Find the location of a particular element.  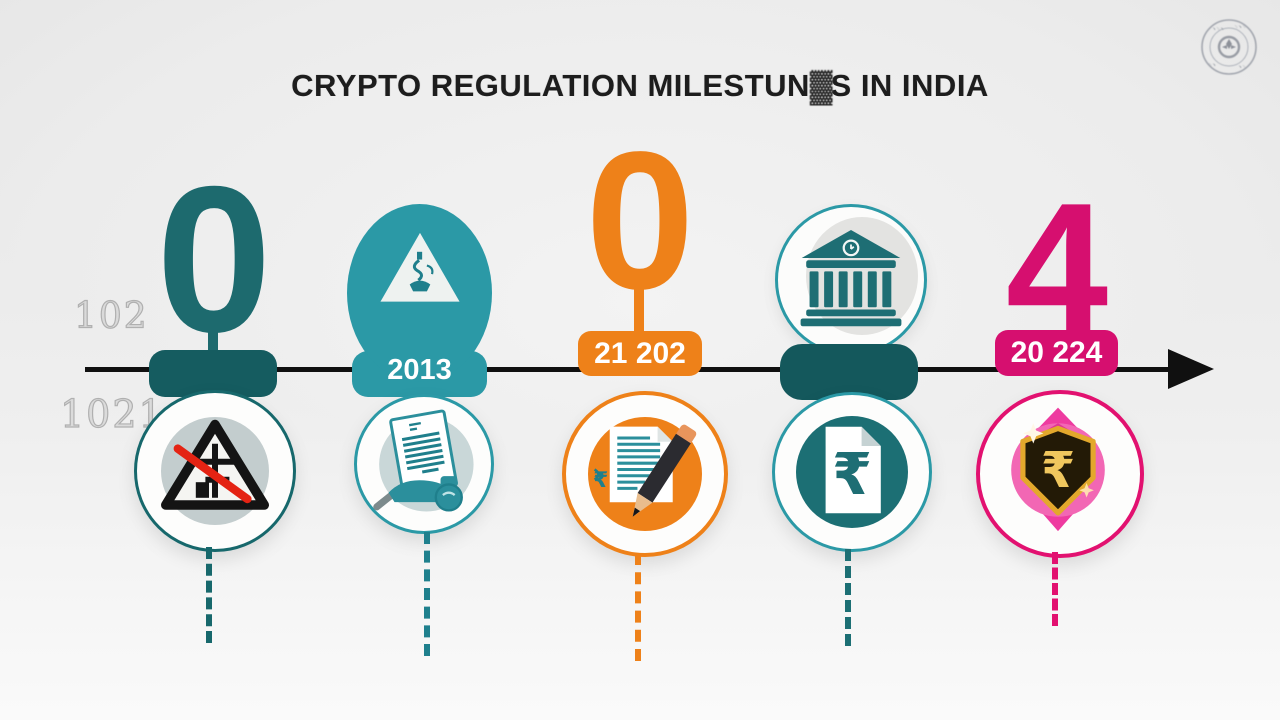

milestone3-drop-line is located at coordinates (638, 607).